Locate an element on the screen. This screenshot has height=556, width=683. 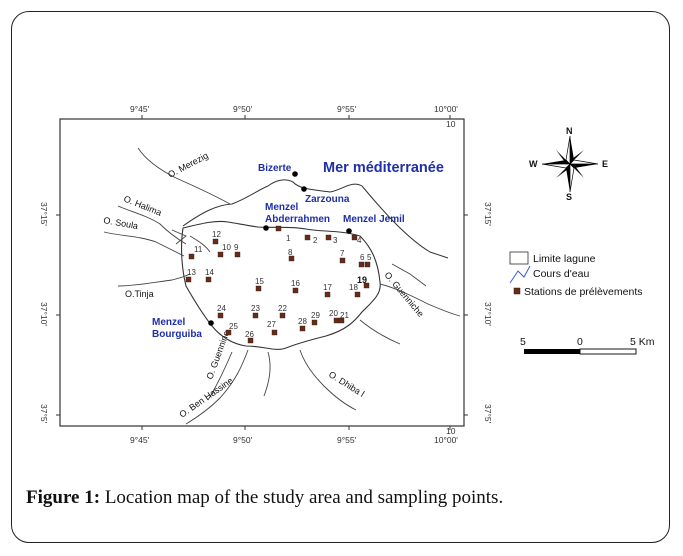
station-number-11: 11 is located at coordinates (198, 249).